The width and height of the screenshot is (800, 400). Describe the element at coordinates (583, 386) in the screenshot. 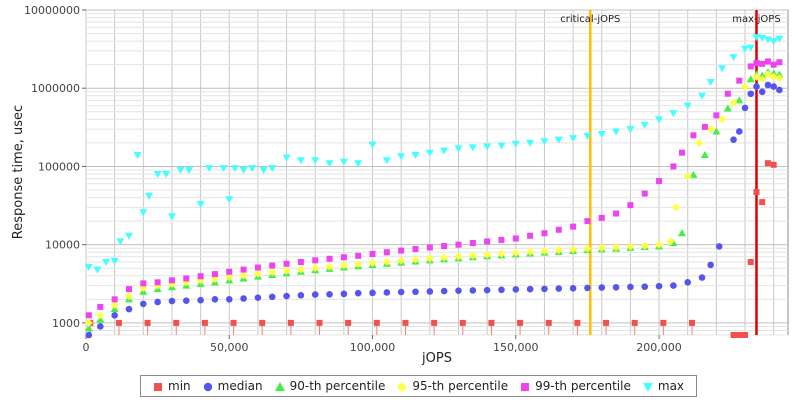

I see `legend-label: 99-th percentile` at that location.